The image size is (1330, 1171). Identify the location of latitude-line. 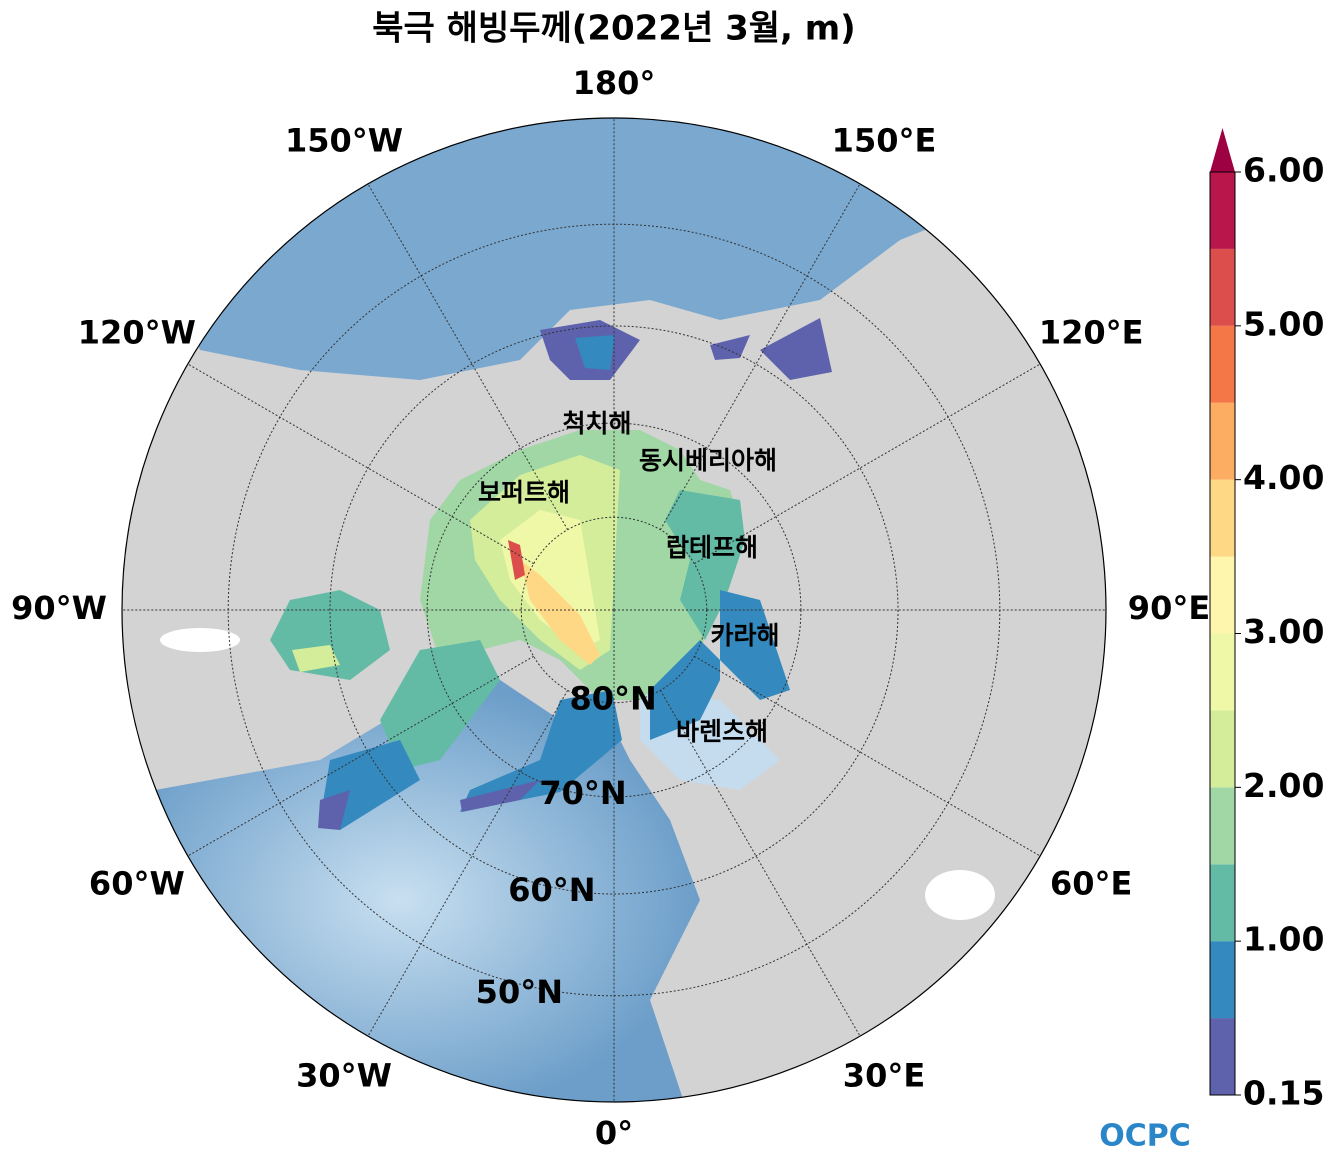
(614, 610).